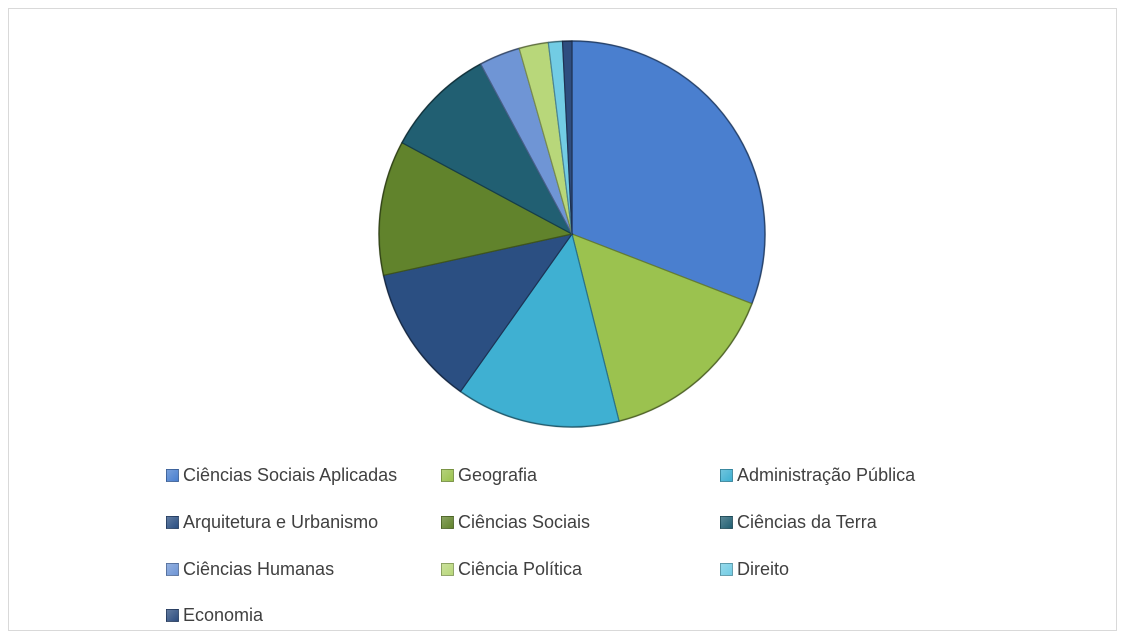 The image size is (1125, 639). Describe the element at coordinates (478, 313) in the screenshot. I see `pie-slice-arquitetura-e-urbanismo` at that location.